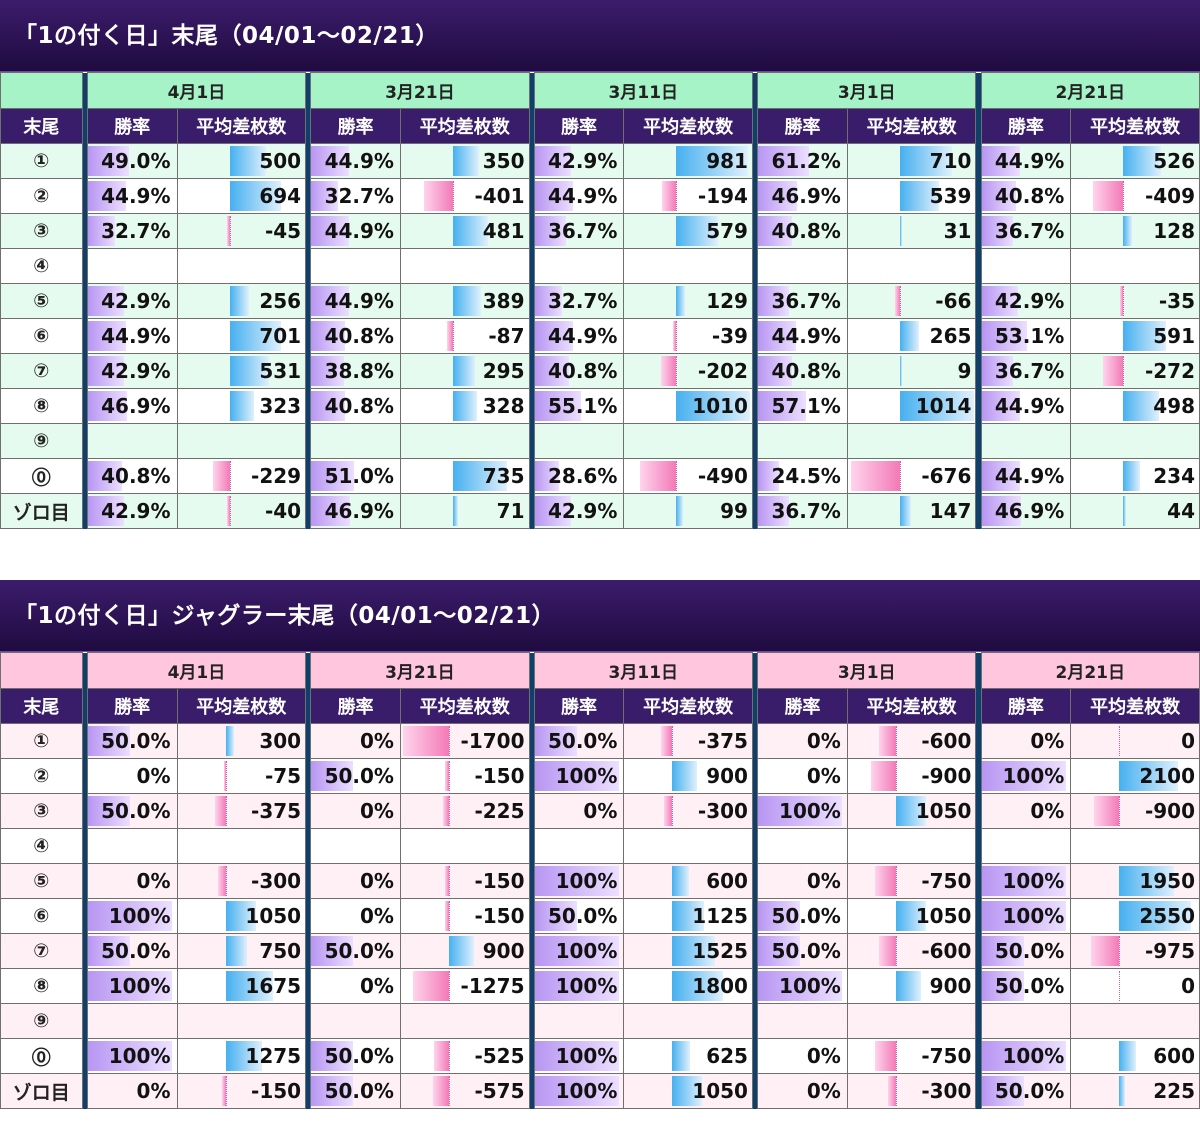 The image size is (1200, 1124). I want to click on win-rate-cell: 32.7%, so click(355, 196).